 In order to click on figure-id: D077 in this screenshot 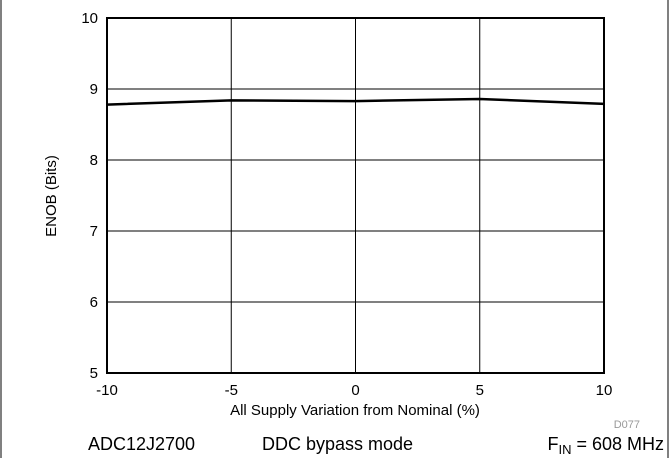, I will do `click(627, 425)`.